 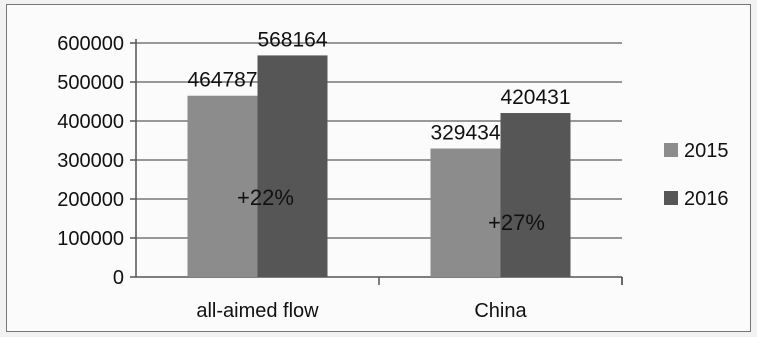 I want to click on y-tick-label: 200000, so click(x=90, y=200).